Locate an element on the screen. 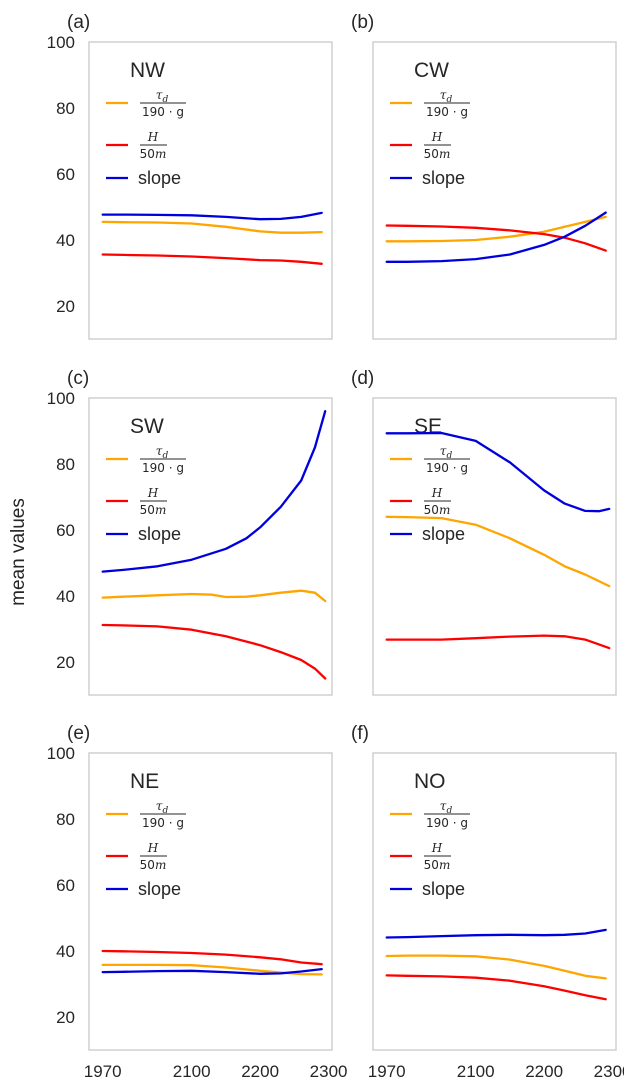 The width and height of the screenshot is (624, 1088). panel-no-frame is located at coordinates (494, 901).